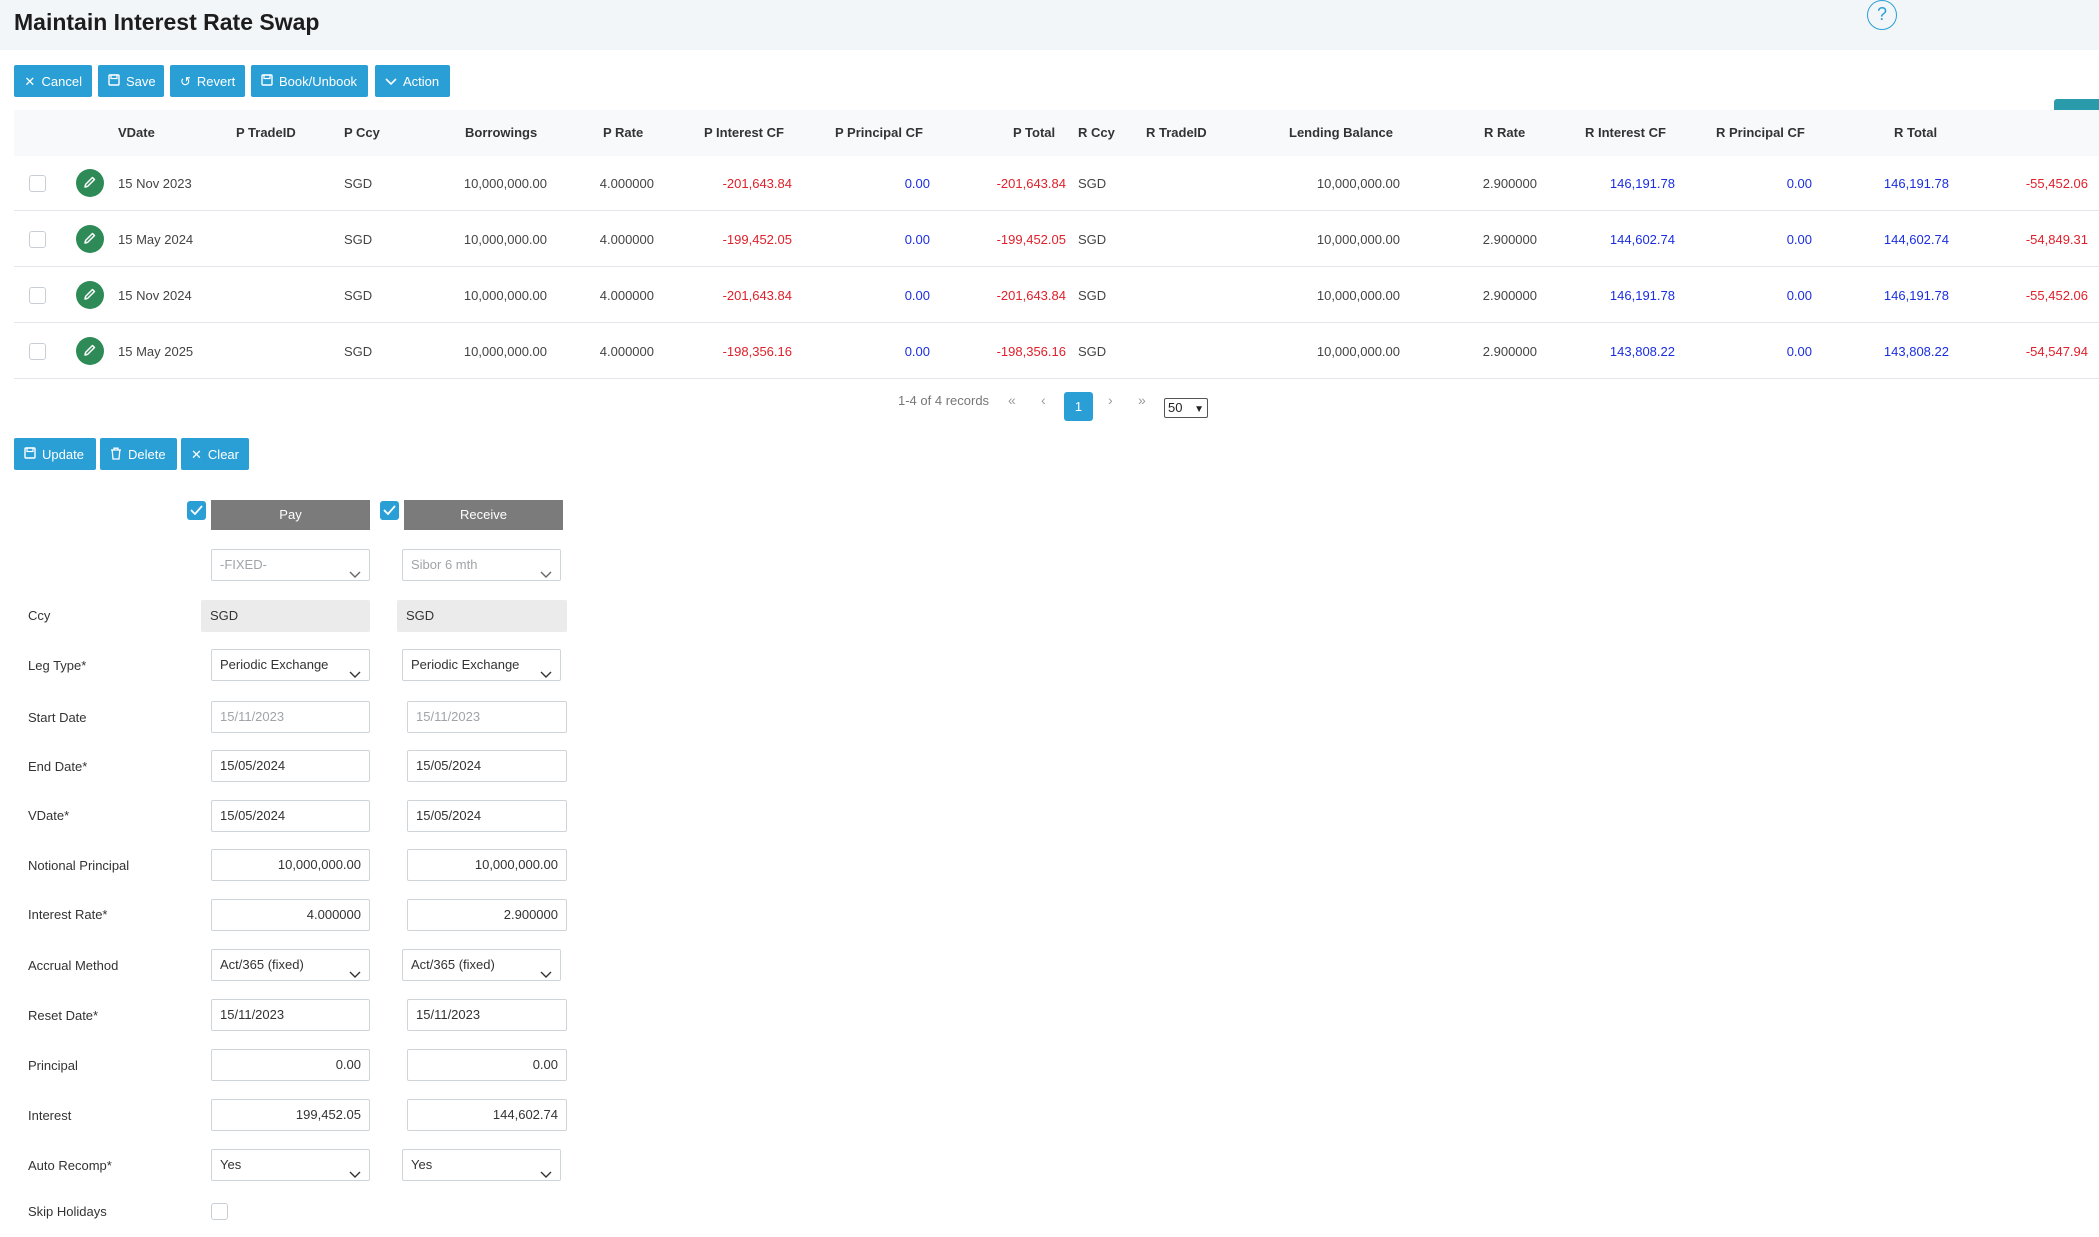 This screenshot has width=2099, height=1237. I want to click on save-button: Save, so click(131, 81).